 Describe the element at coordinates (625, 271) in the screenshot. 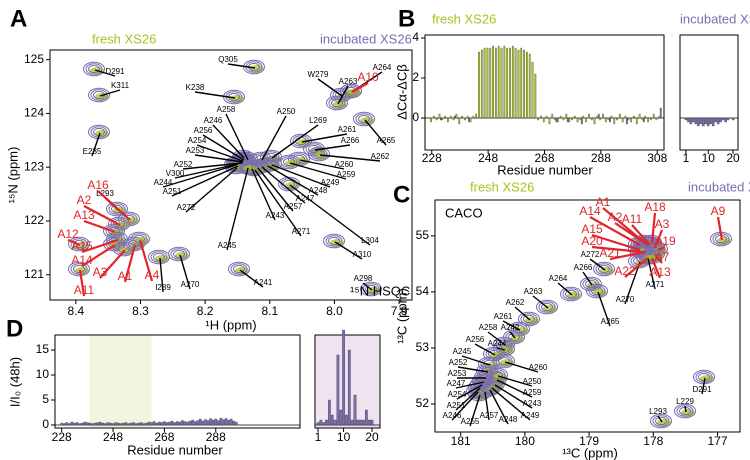

I see `peak-label: A22` at that location.